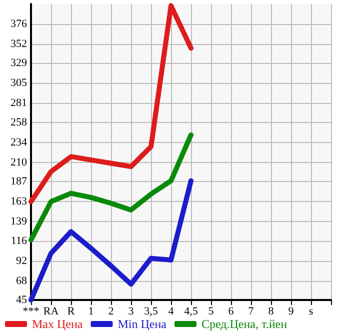 The height and width of the screenshot is (335, 345). I want to click on y-tick-label: 305, so click(19, 83).